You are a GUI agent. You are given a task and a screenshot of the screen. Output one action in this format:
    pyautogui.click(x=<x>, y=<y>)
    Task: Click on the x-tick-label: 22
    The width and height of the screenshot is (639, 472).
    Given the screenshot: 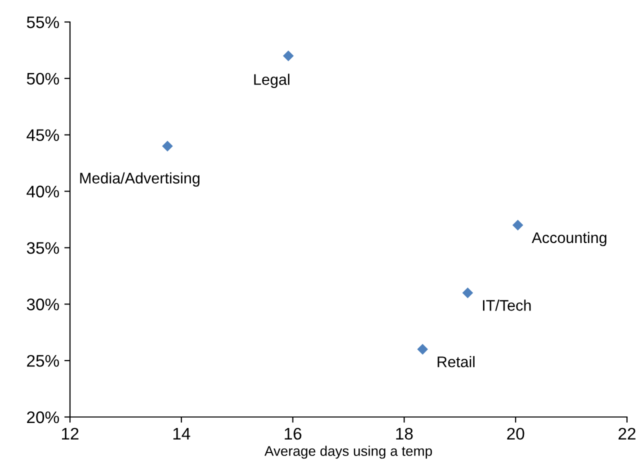 What is the action you would take?
    pyautogui.click(x=627, y=434)
    